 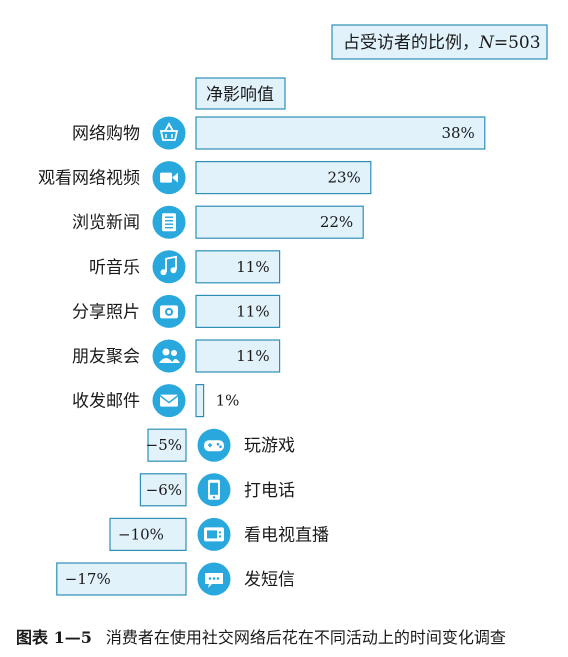 I want to click on bar-row: −6% 打电话, so click(x=217, y=490).